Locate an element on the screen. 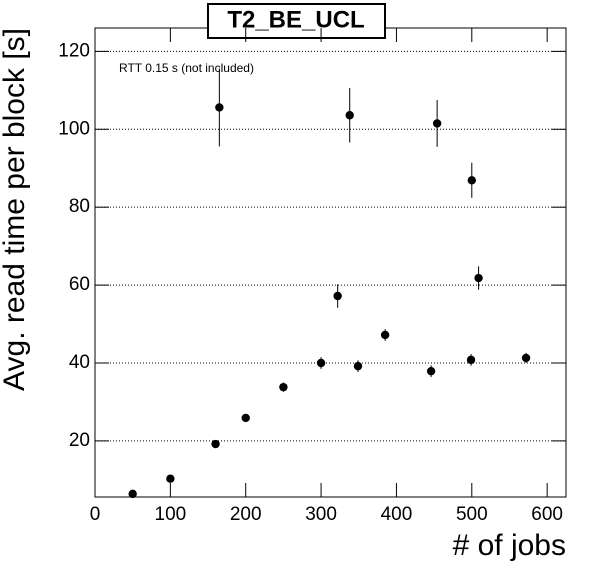  y-axis-title: Avg. read time per block [s] is located at coordinates (15, 209).